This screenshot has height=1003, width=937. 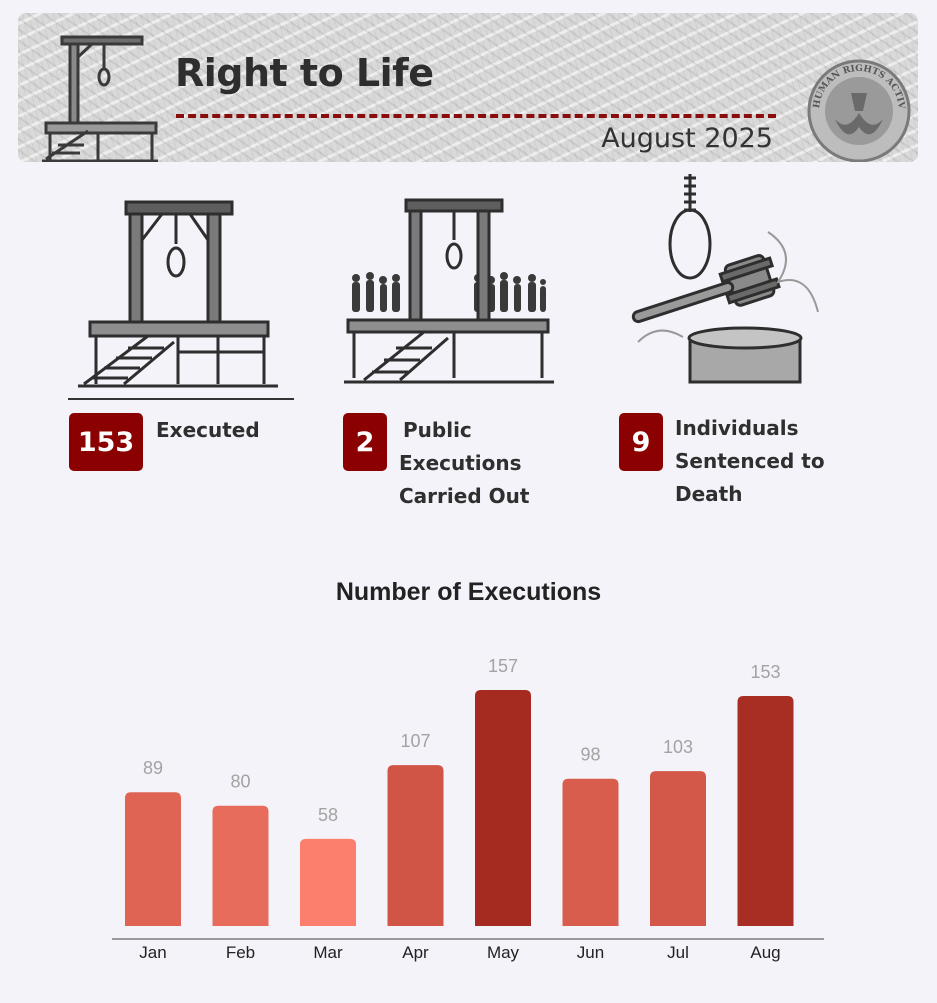 I want to click on x-tick-may: May, so click(x=503, y=952).